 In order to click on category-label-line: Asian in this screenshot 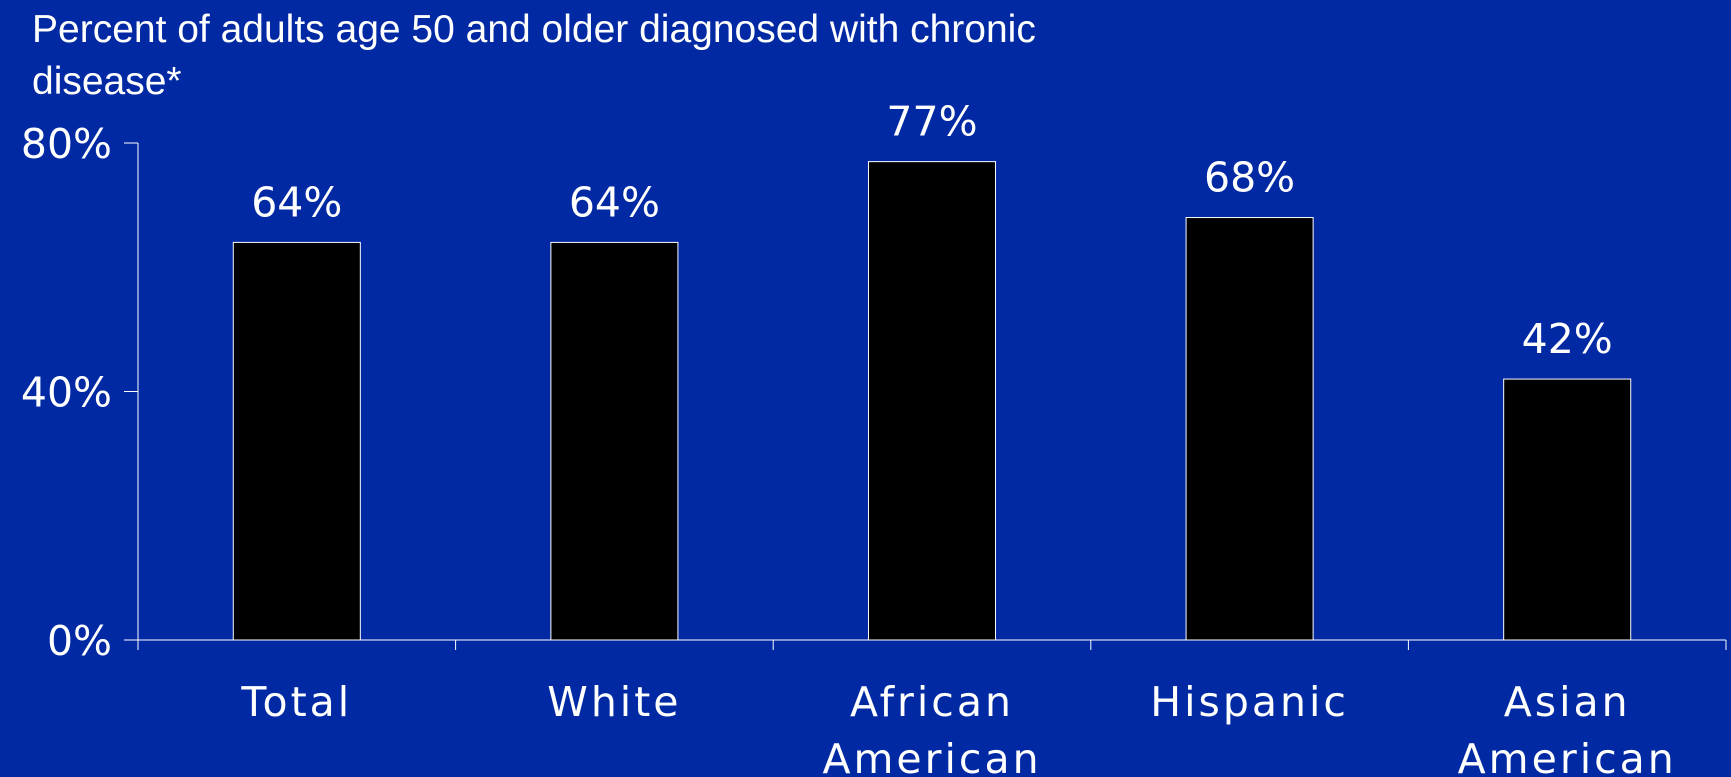, I will do `click(1567, 702)`.